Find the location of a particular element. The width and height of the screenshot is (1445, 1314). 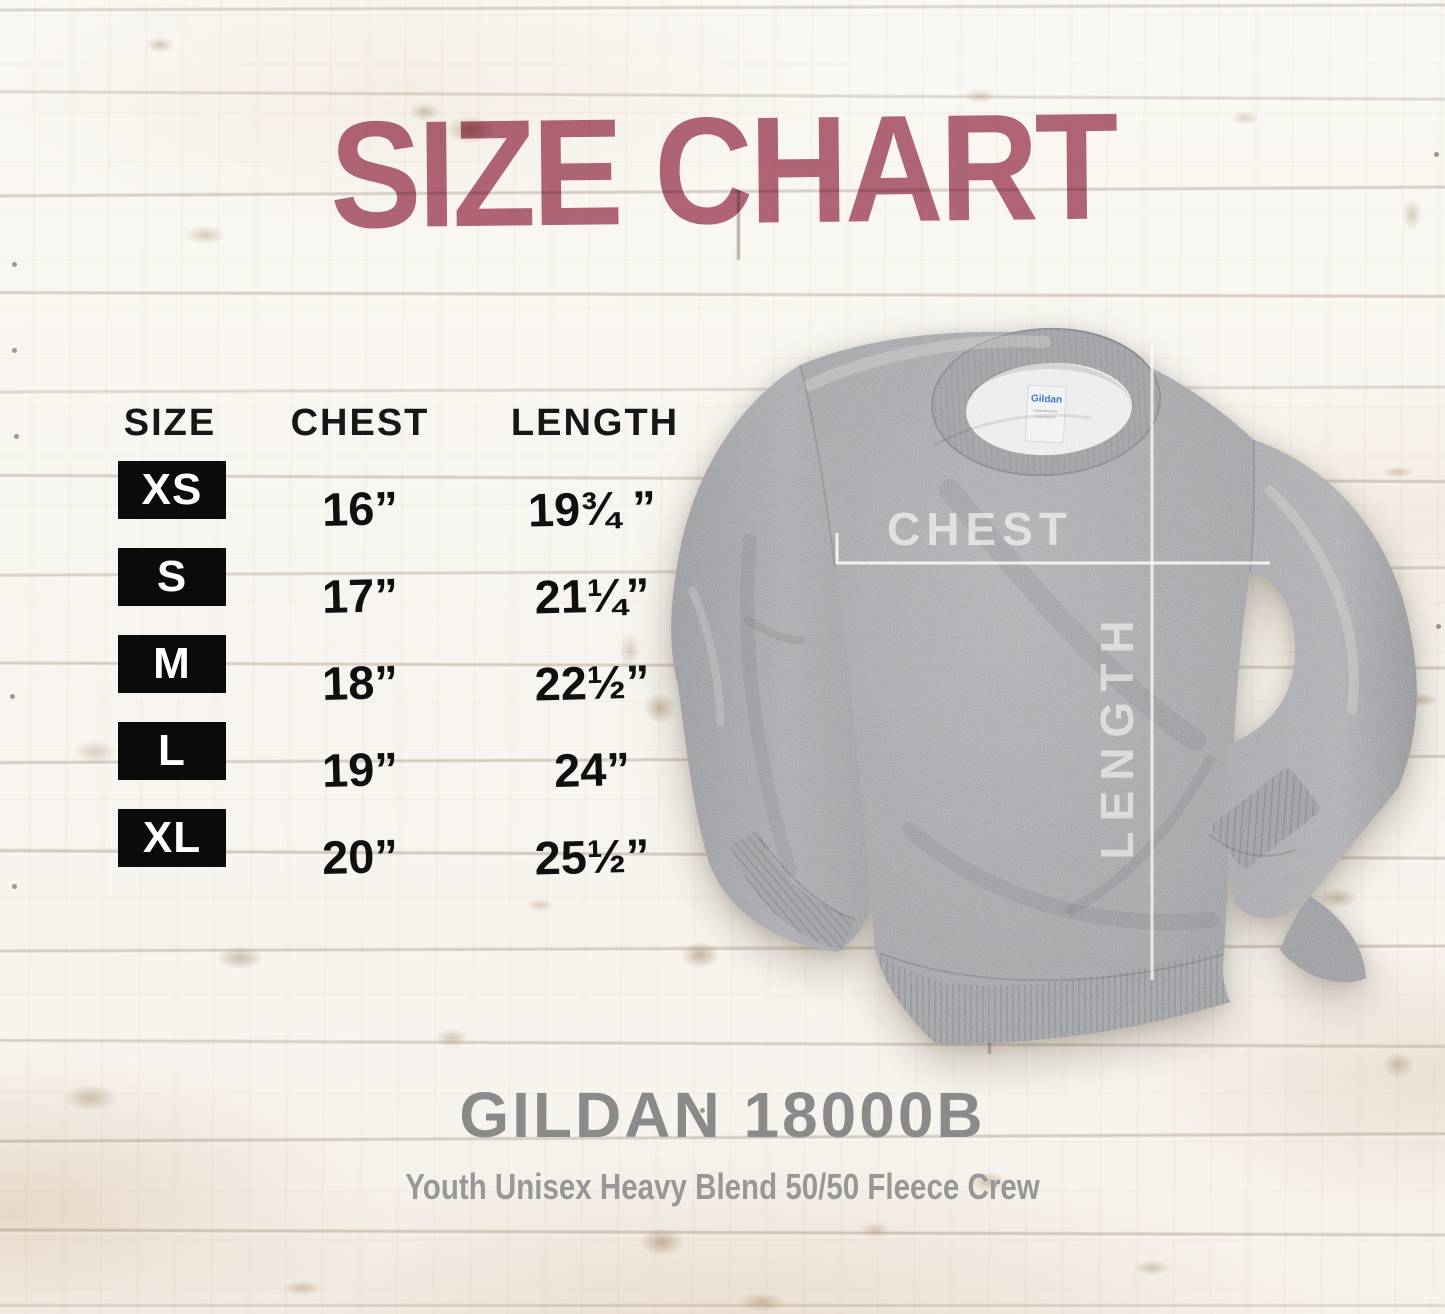

chest-measure-line is located at coordinates (1052, 549).